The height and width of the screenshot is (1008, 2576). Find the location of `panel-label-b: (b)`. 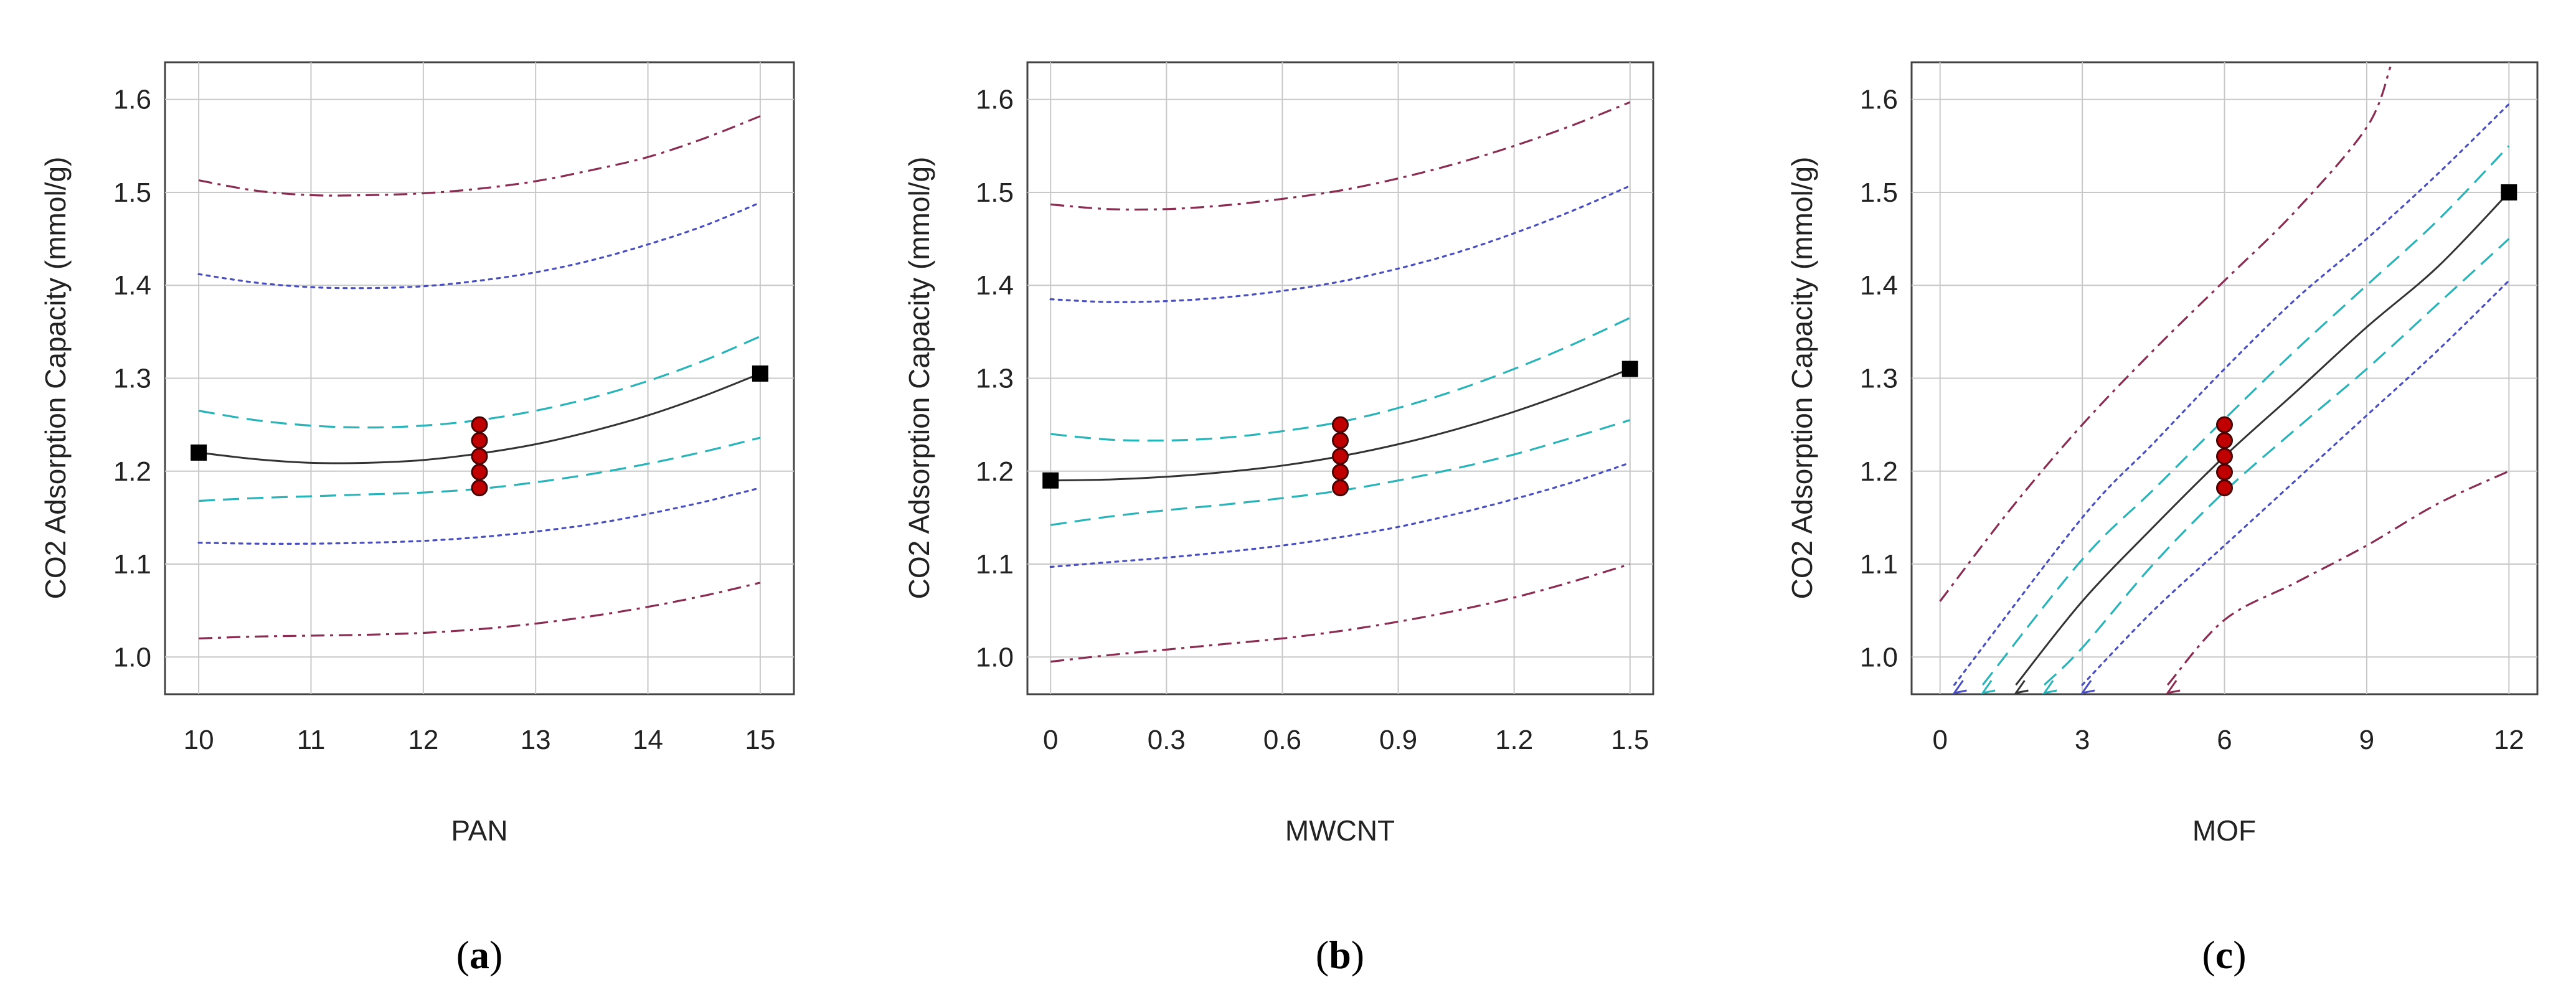

panel-label-b: (b) is located at coordinates (1340, 955).